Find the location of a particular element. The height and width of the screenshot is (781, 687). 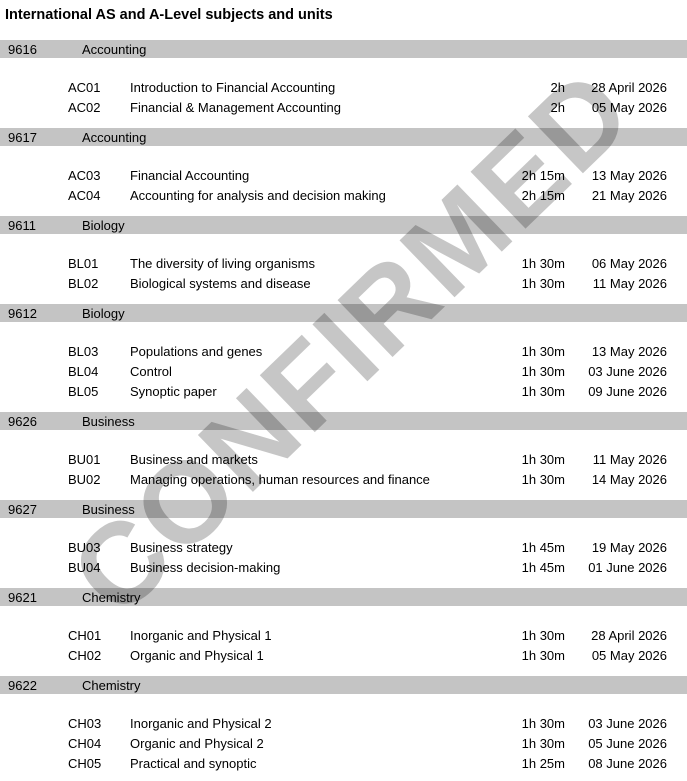

unit-title: Introduction to Financial Accounting is located at coordinates (233, 87).